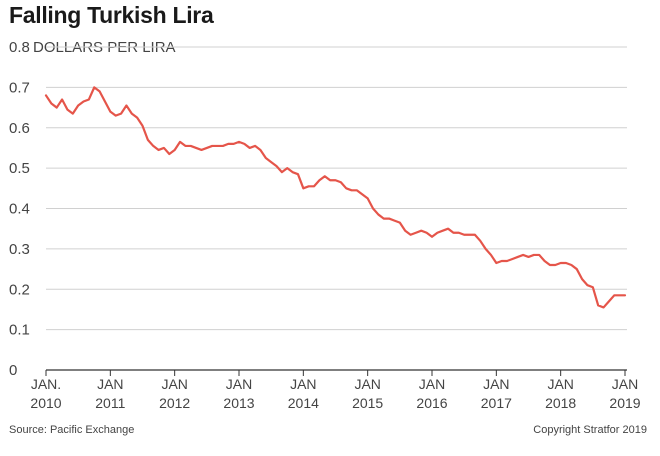 The image size is (660, 456). What do you see at coordinates (19, 289) in the screenshot?
I see `y-tick-label: 0.2` at bounding box center [19, 289].